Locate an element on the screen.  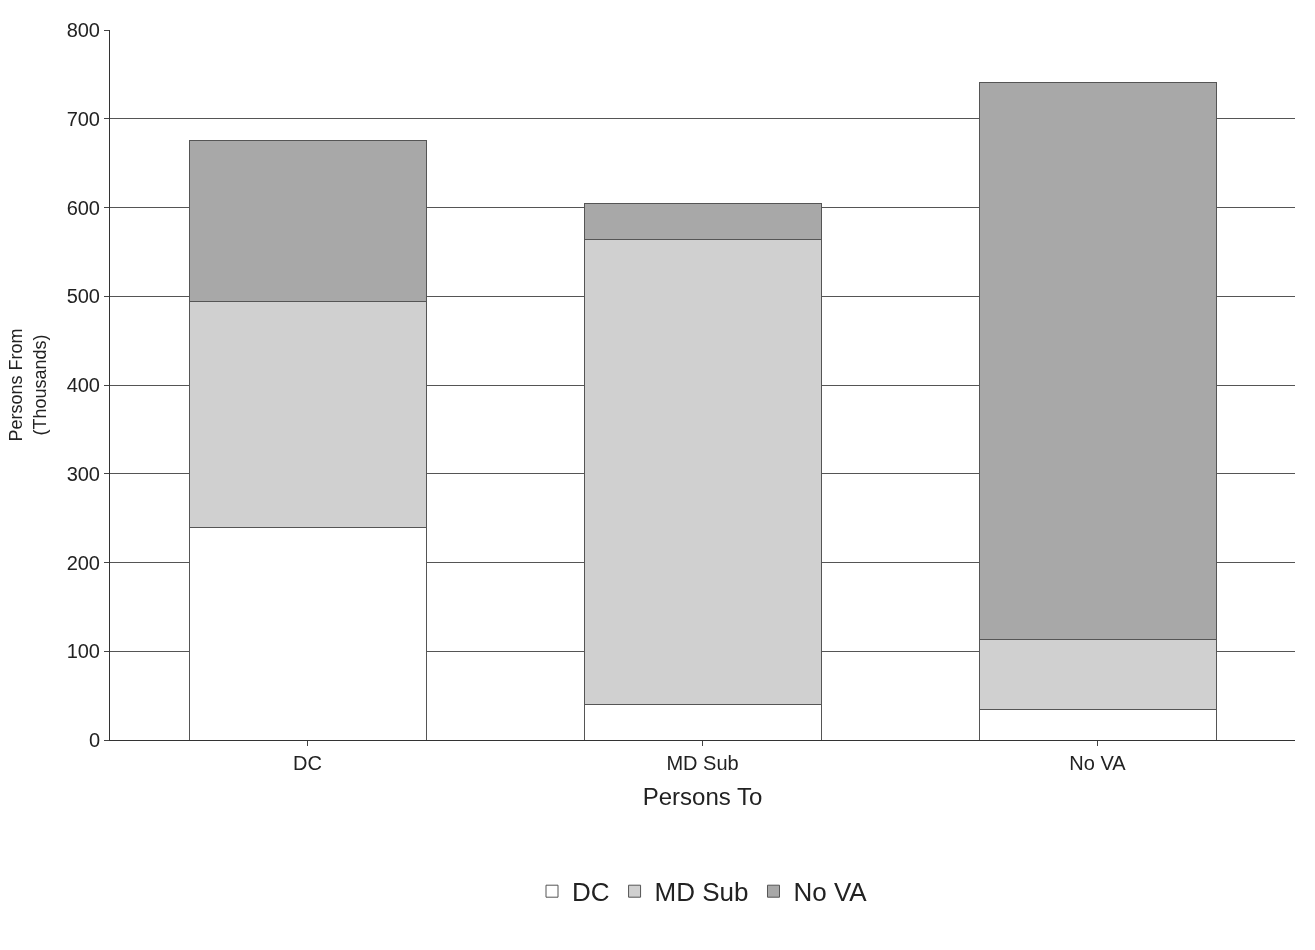
y-tick-label: 600 is located at coordinates (83, 207).